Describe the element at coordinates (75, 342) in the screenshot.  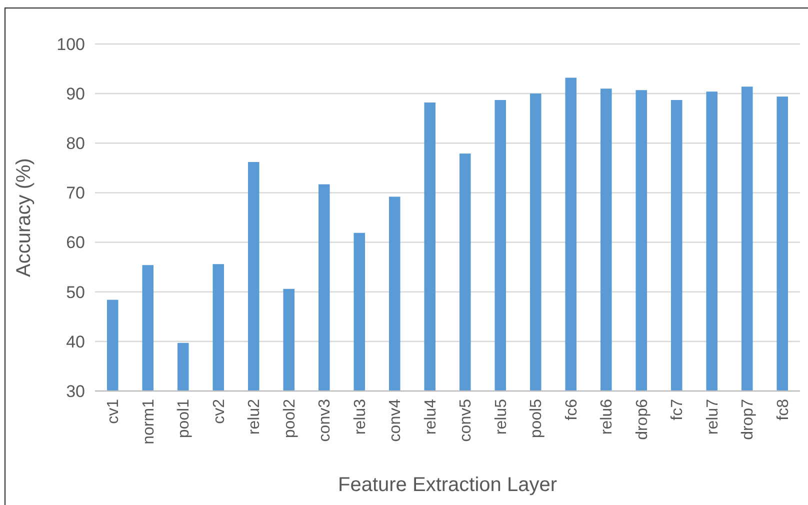
I see `y-tick-label: 40` at that location.